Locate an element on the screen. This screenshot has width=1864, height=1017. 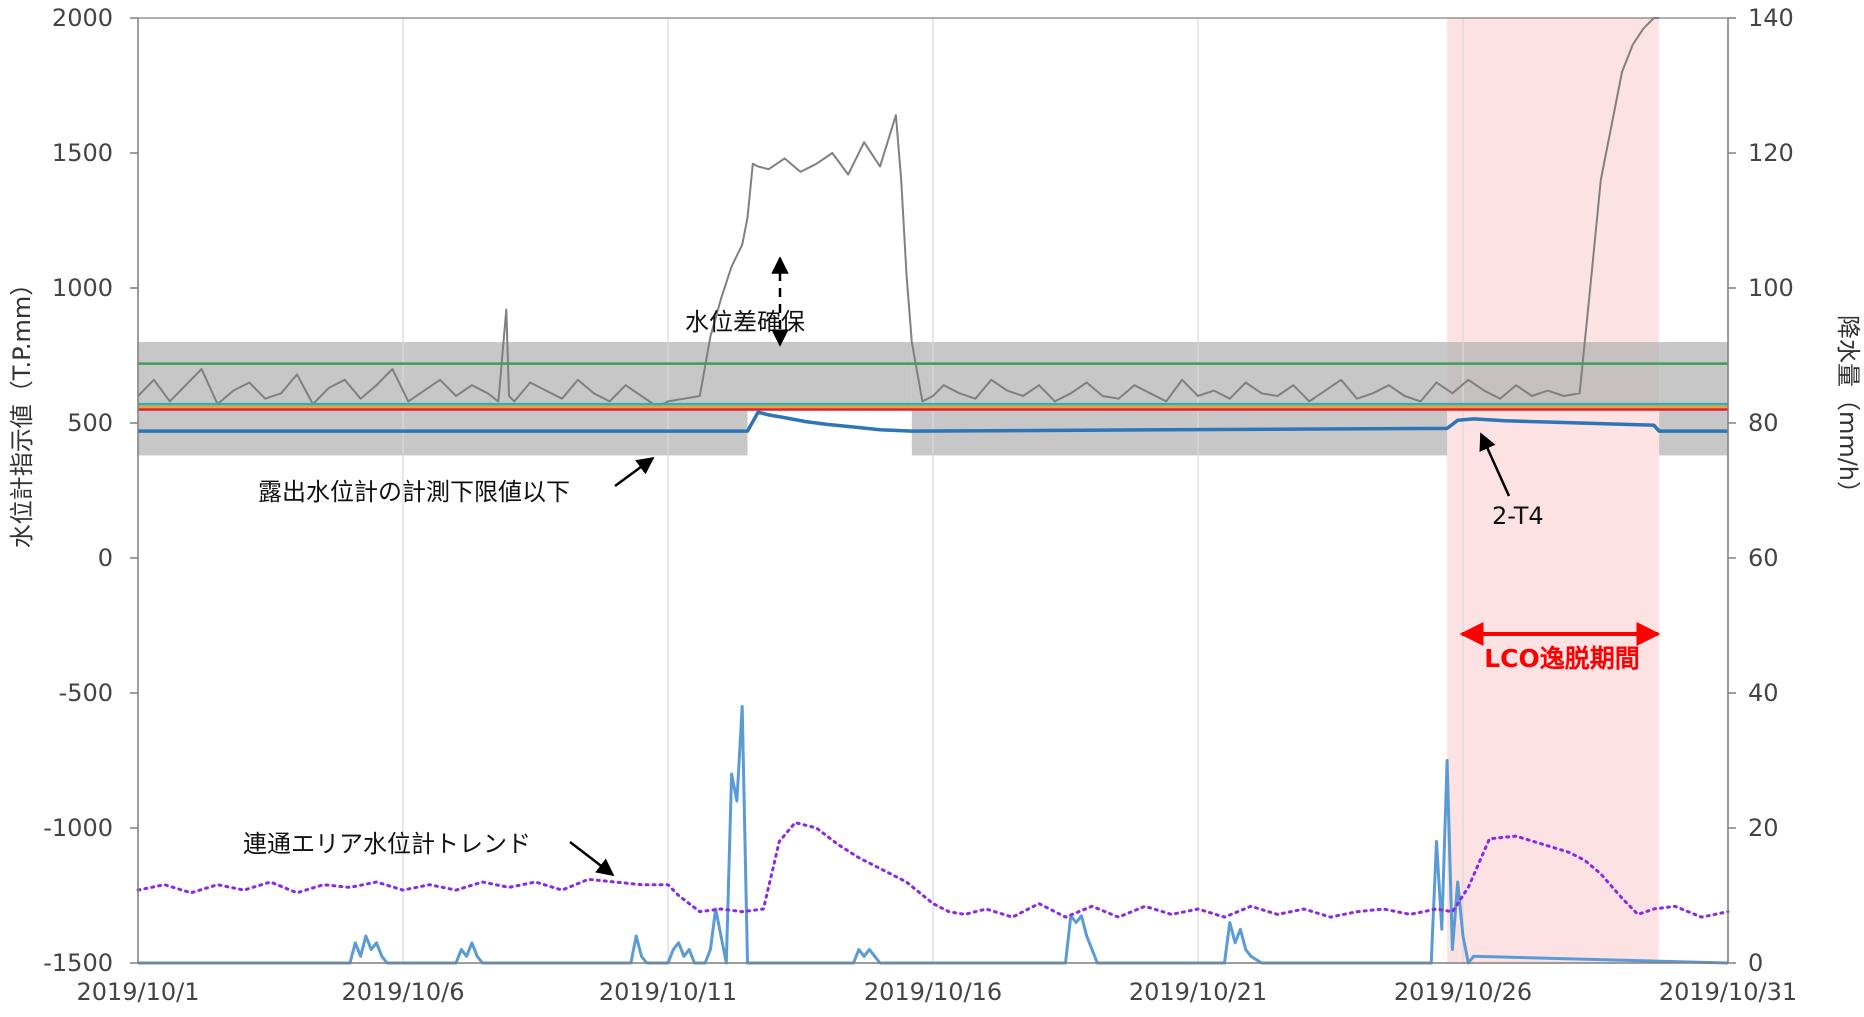
annotation-water-diff: 水位差確保 is located at coordinates (745, 322).